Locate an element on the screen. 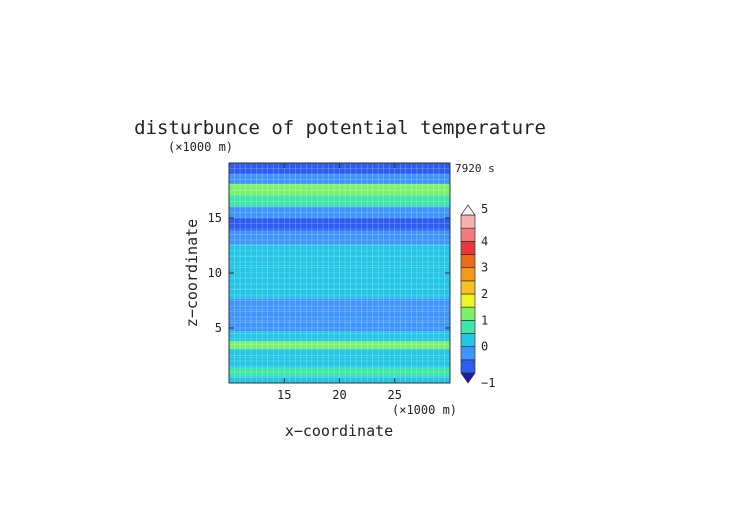 This screenshot has width=752, height=532. colorbar-min-triangle is located at coordinates (468, 378).